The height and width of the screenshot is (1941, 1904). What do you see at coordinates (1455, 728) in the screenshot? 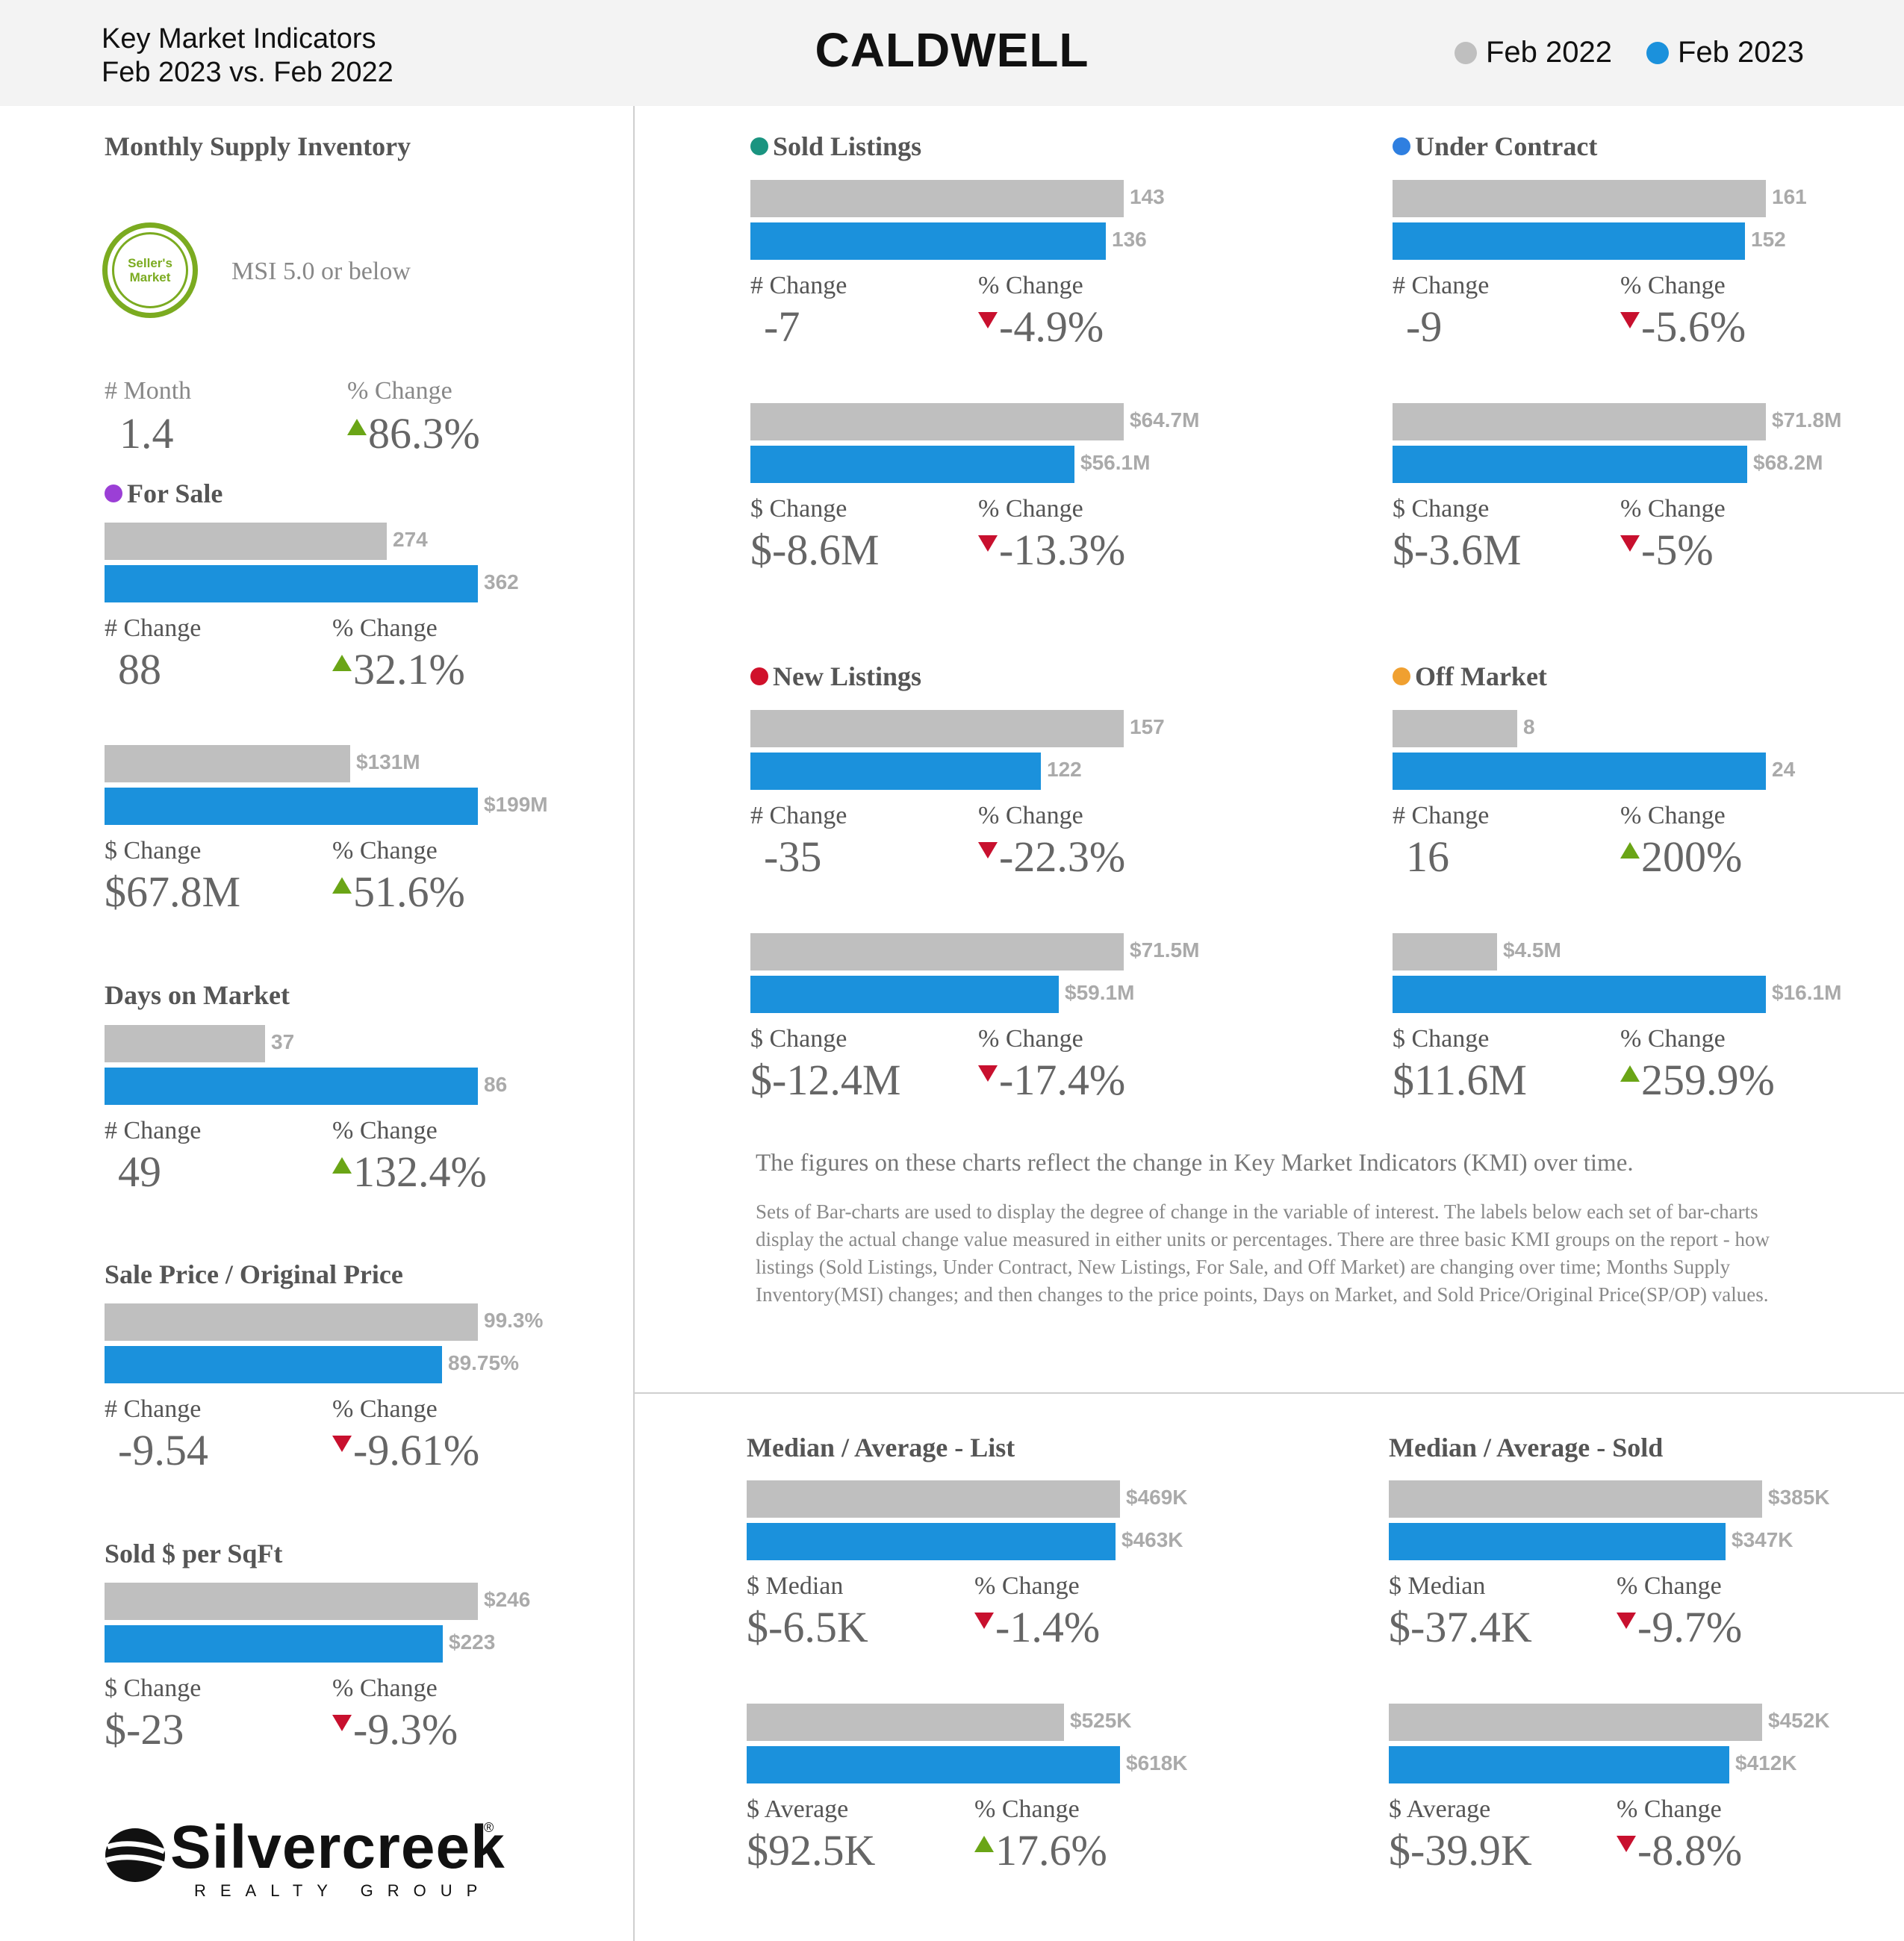
I see `off-market-count-bar-feb-2022` at bounding box center [1455, 728].